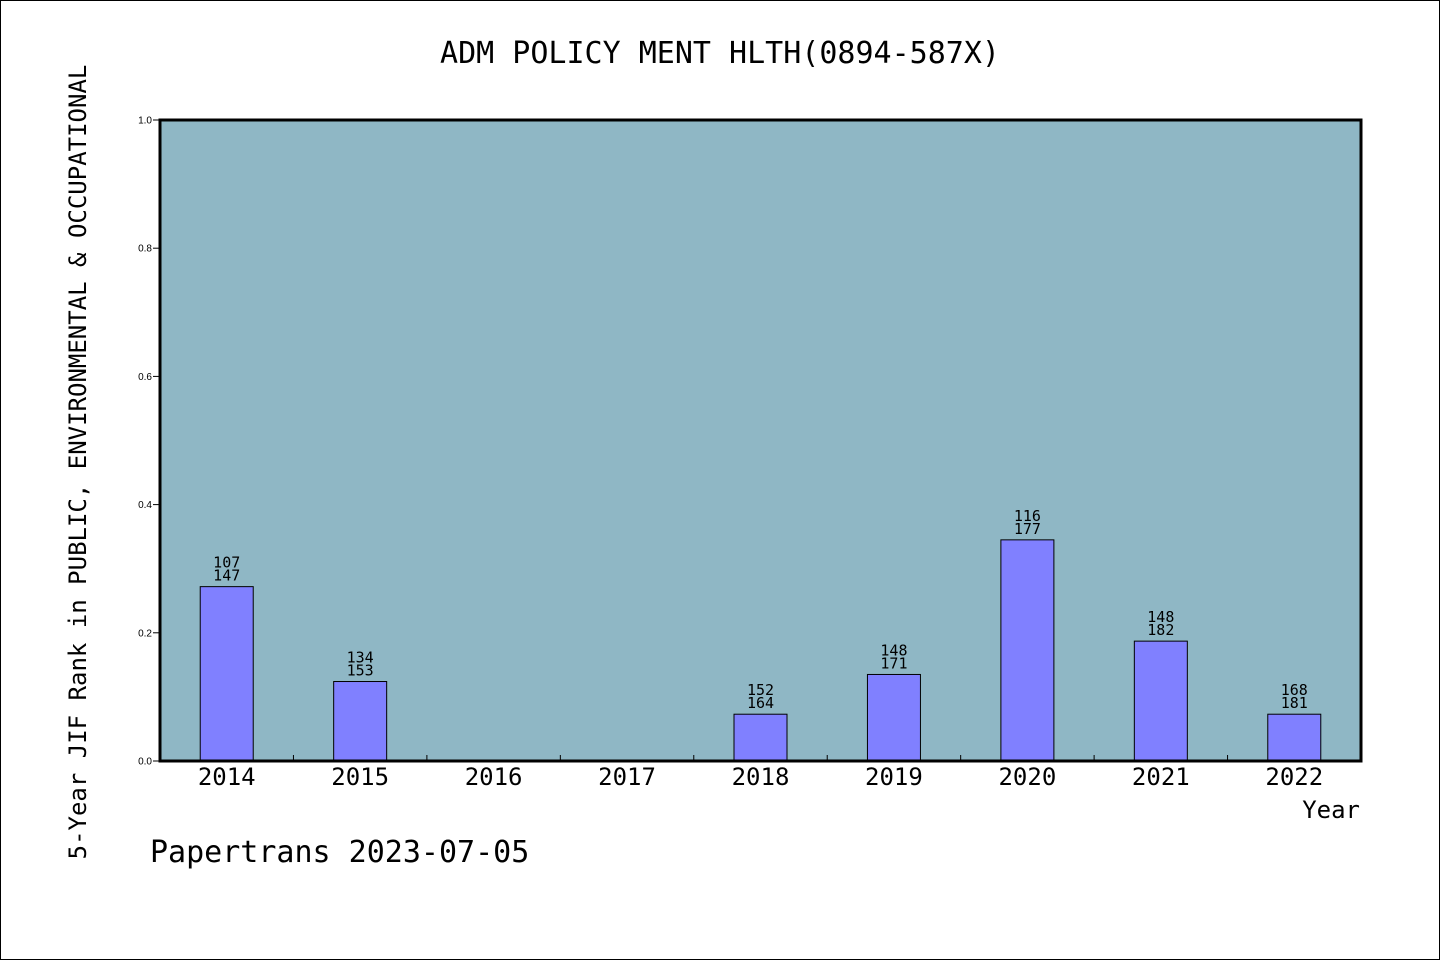 Image resolution: width=1440 pixels, height=960 pixels. Describe the element at coordinates (340, 852) in the screenshot. I see `footer-text: Papertrans 2023-07-05` at that location.